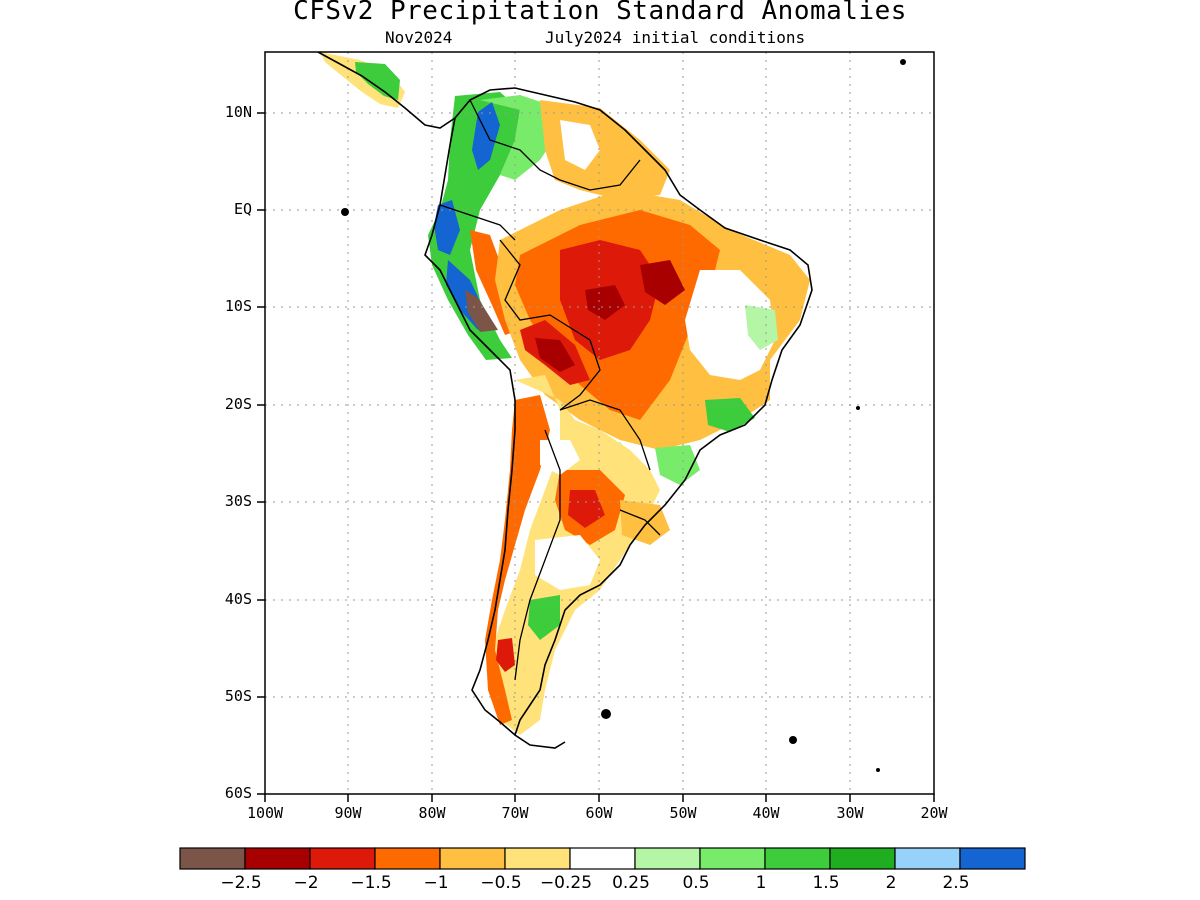 The height and width of the screenshot is (900, 1200). What do you see at coordinates (238, 793) in the screenshot?
I see `lat-tick-label: 60S` at bounding box center [238, 793].